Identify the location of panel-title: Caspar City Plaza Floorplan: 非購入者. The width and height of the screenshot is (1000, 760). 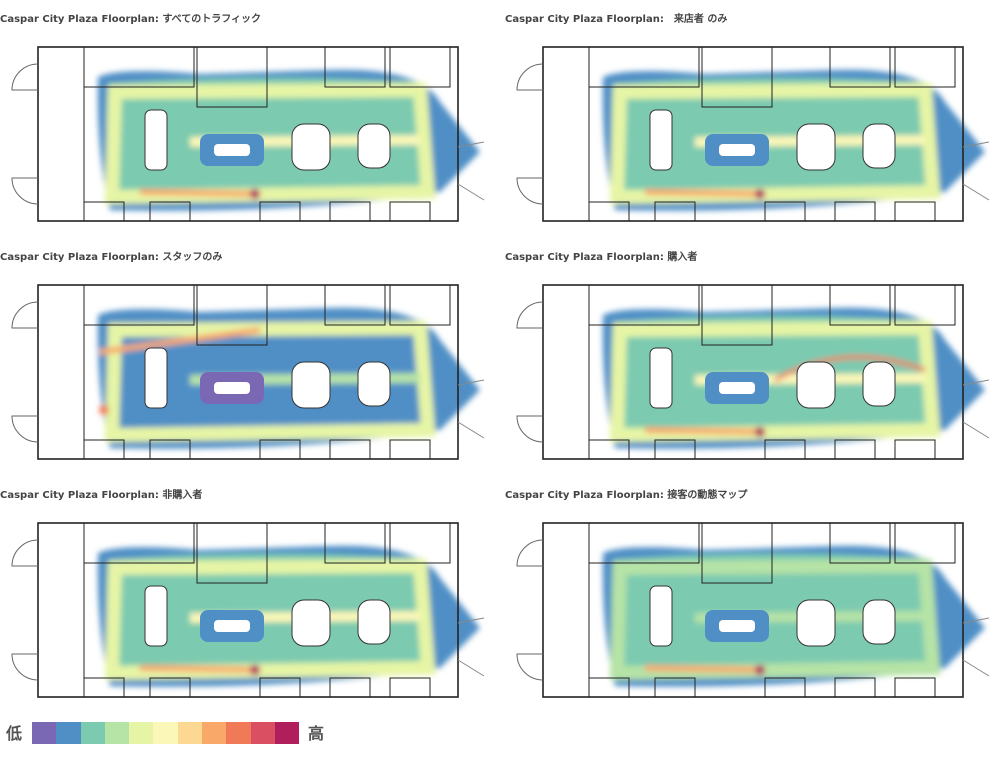
(101, 495).